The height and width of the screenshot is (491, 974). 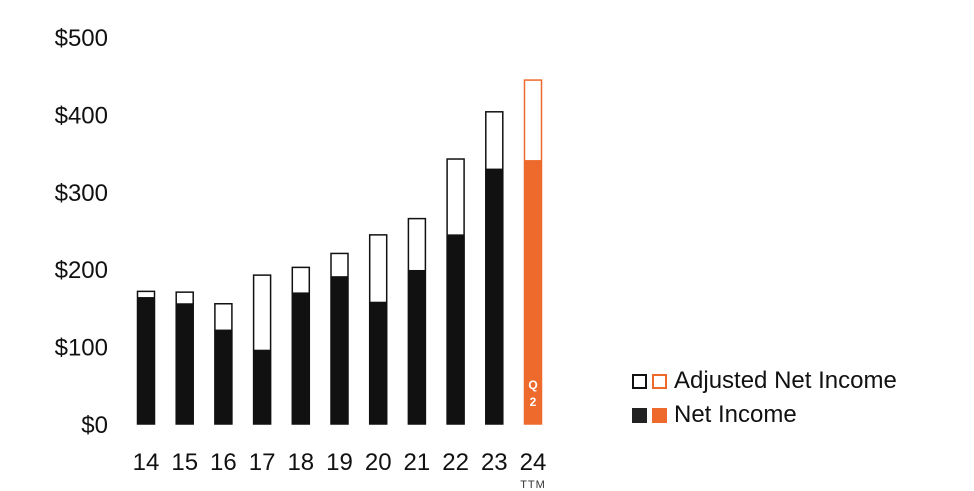 What do you see at coordinates (639, 415) in the screenshot?
I see `legend-swatch-net-black` at bounding box center [639, 415].